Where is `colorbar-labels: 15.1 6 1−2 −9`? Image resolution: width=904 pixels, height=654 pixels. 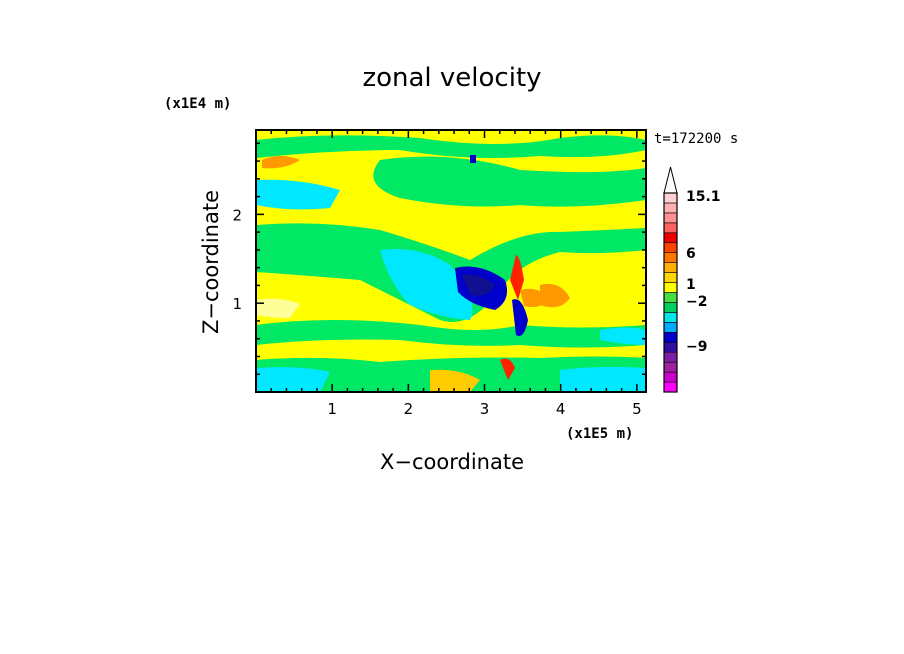
colorbar-labels: 15.1 6 1−2 −9 is located at coordinates (703, 272).